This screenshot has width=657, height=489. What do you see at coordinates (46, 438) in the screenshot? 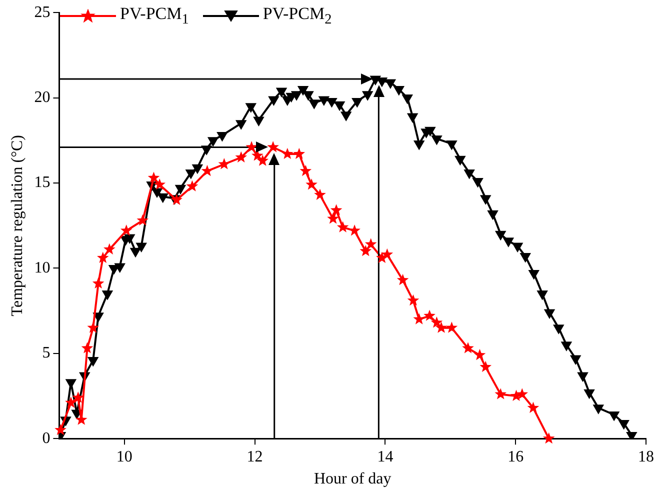
I see `y-tick-label: 0` at bounding box center [46, 438].